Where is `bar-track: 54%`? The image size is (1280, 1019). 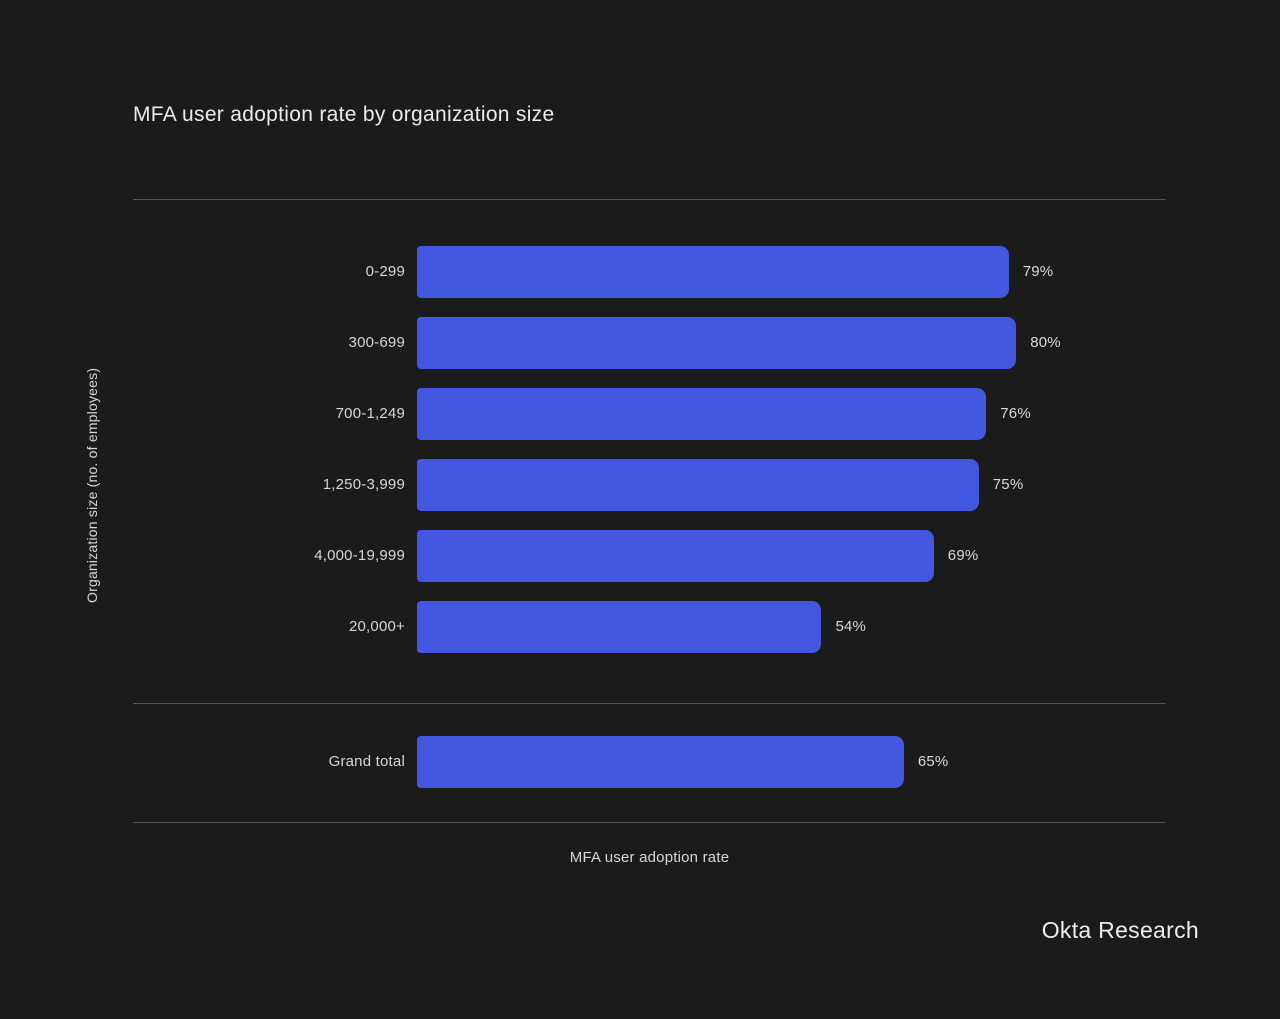
bar-track: 54% is located at coordinates (791, 626).